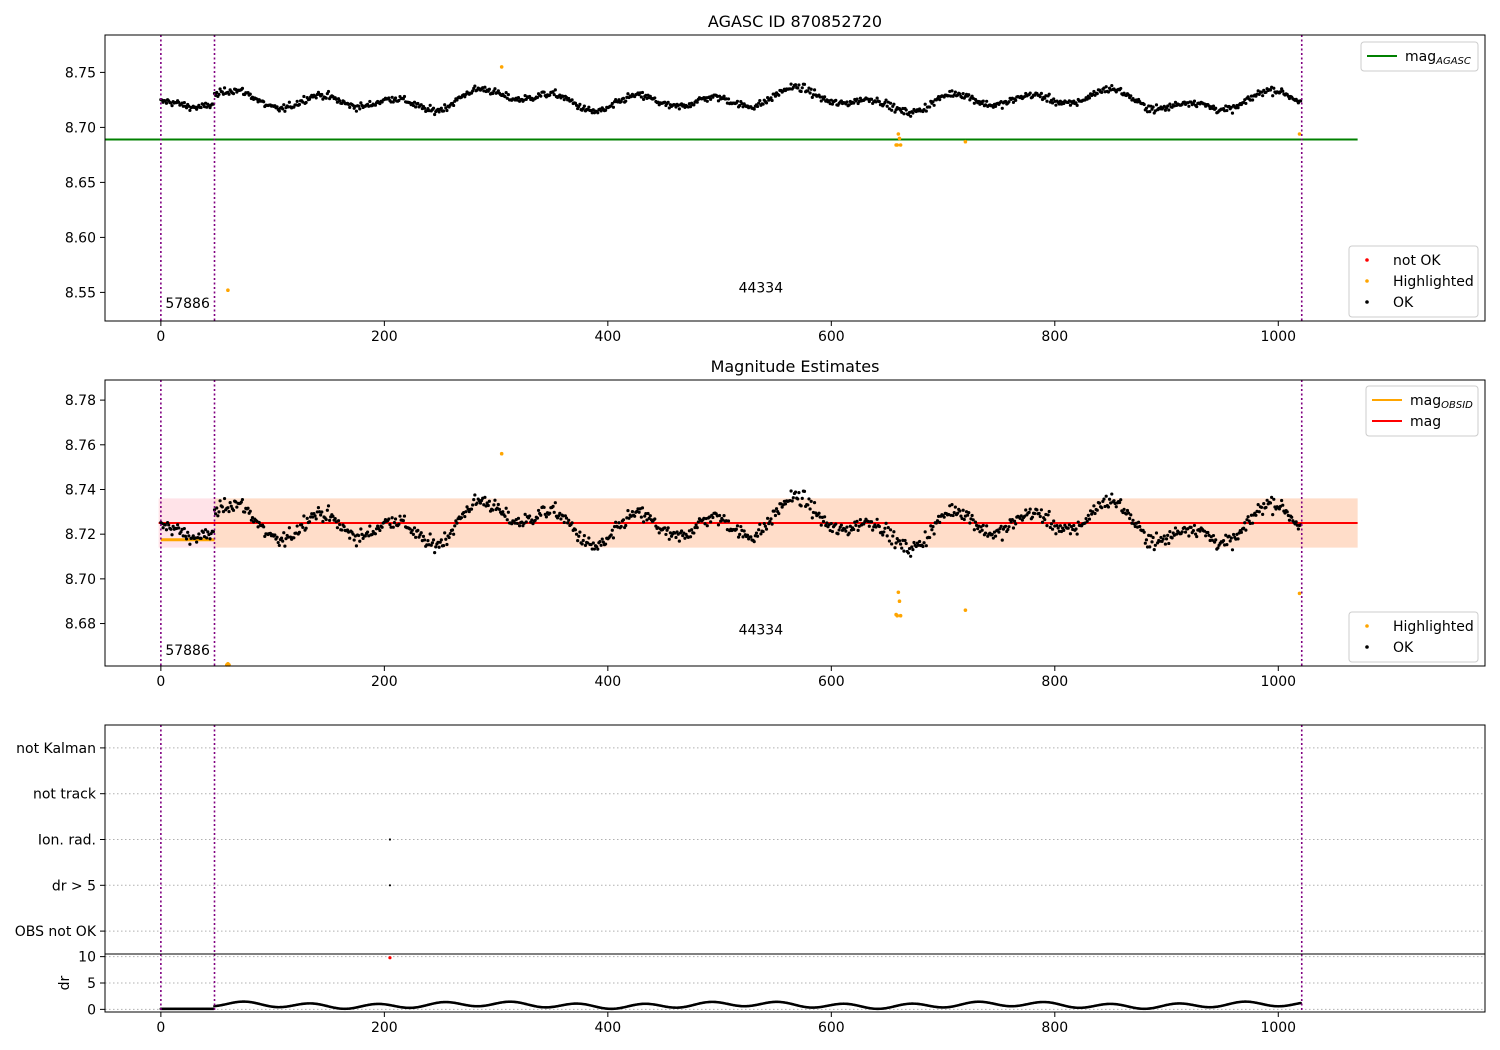 The image size is (1500, 1050). What do you see at coordinates (1367, 302) in the screenshot?
I see `legend-marker` at bounding box center [1367, 302].